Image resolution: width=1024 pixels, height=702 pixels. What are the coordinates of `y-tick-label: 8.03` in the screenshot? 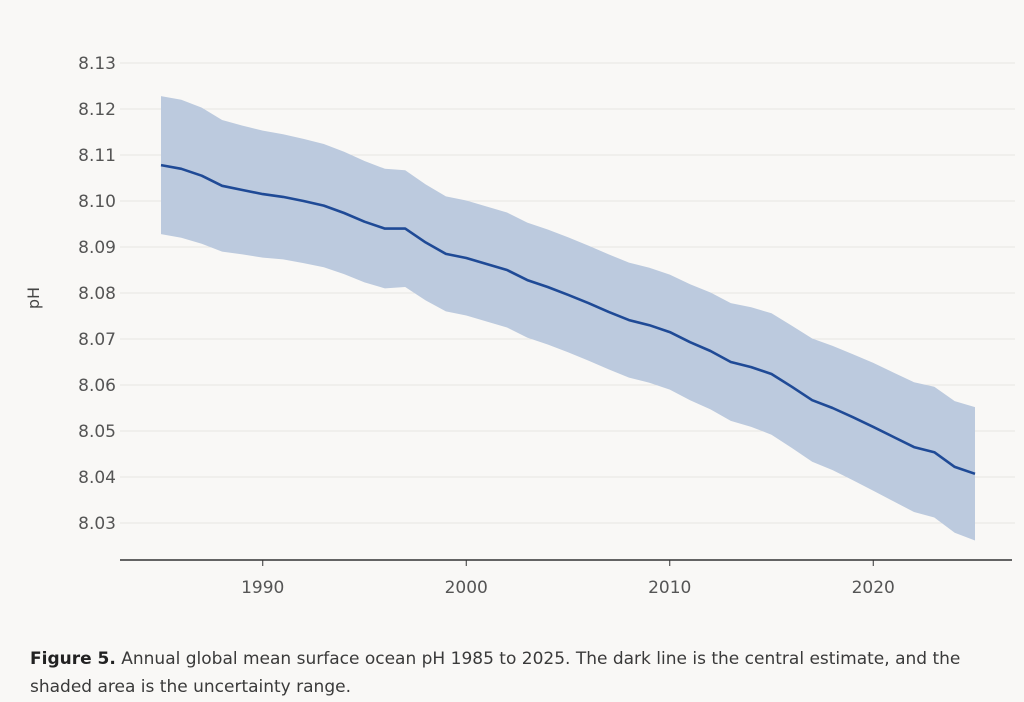 It's located at (97, 524).